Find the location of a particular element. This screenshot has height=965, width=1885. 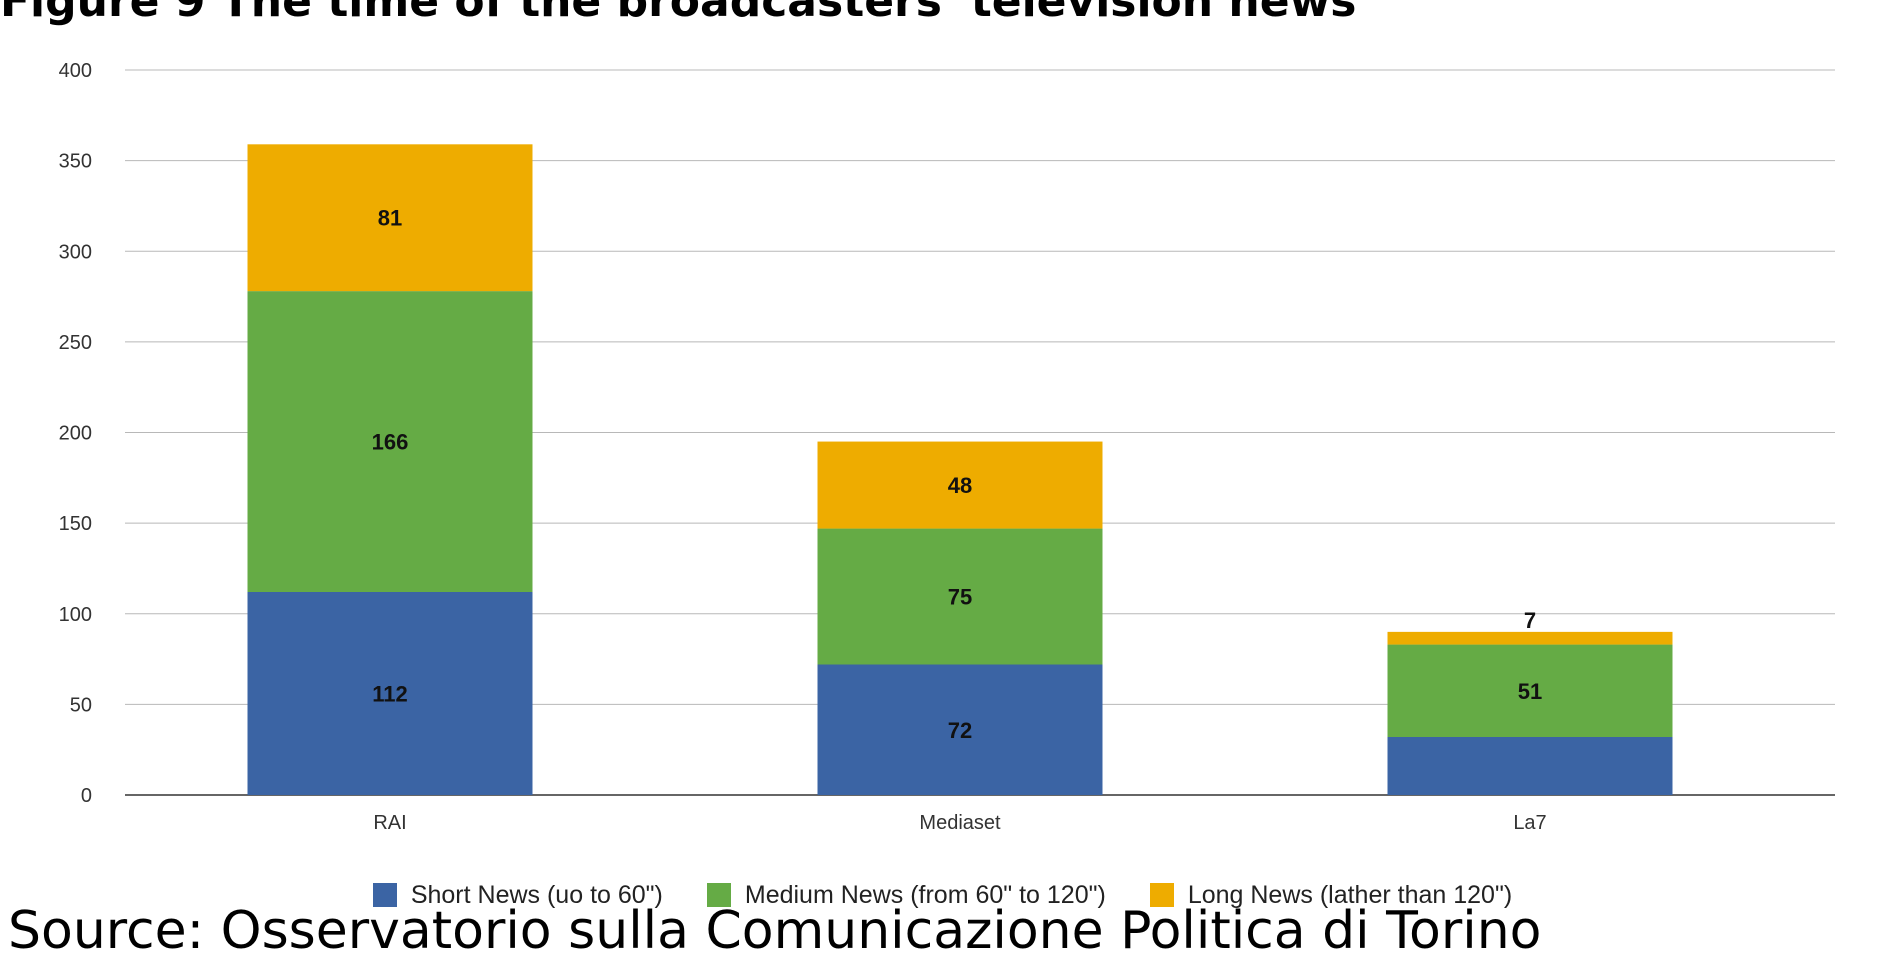

legend-swatch-short-news is located at coordinates (384, 895).